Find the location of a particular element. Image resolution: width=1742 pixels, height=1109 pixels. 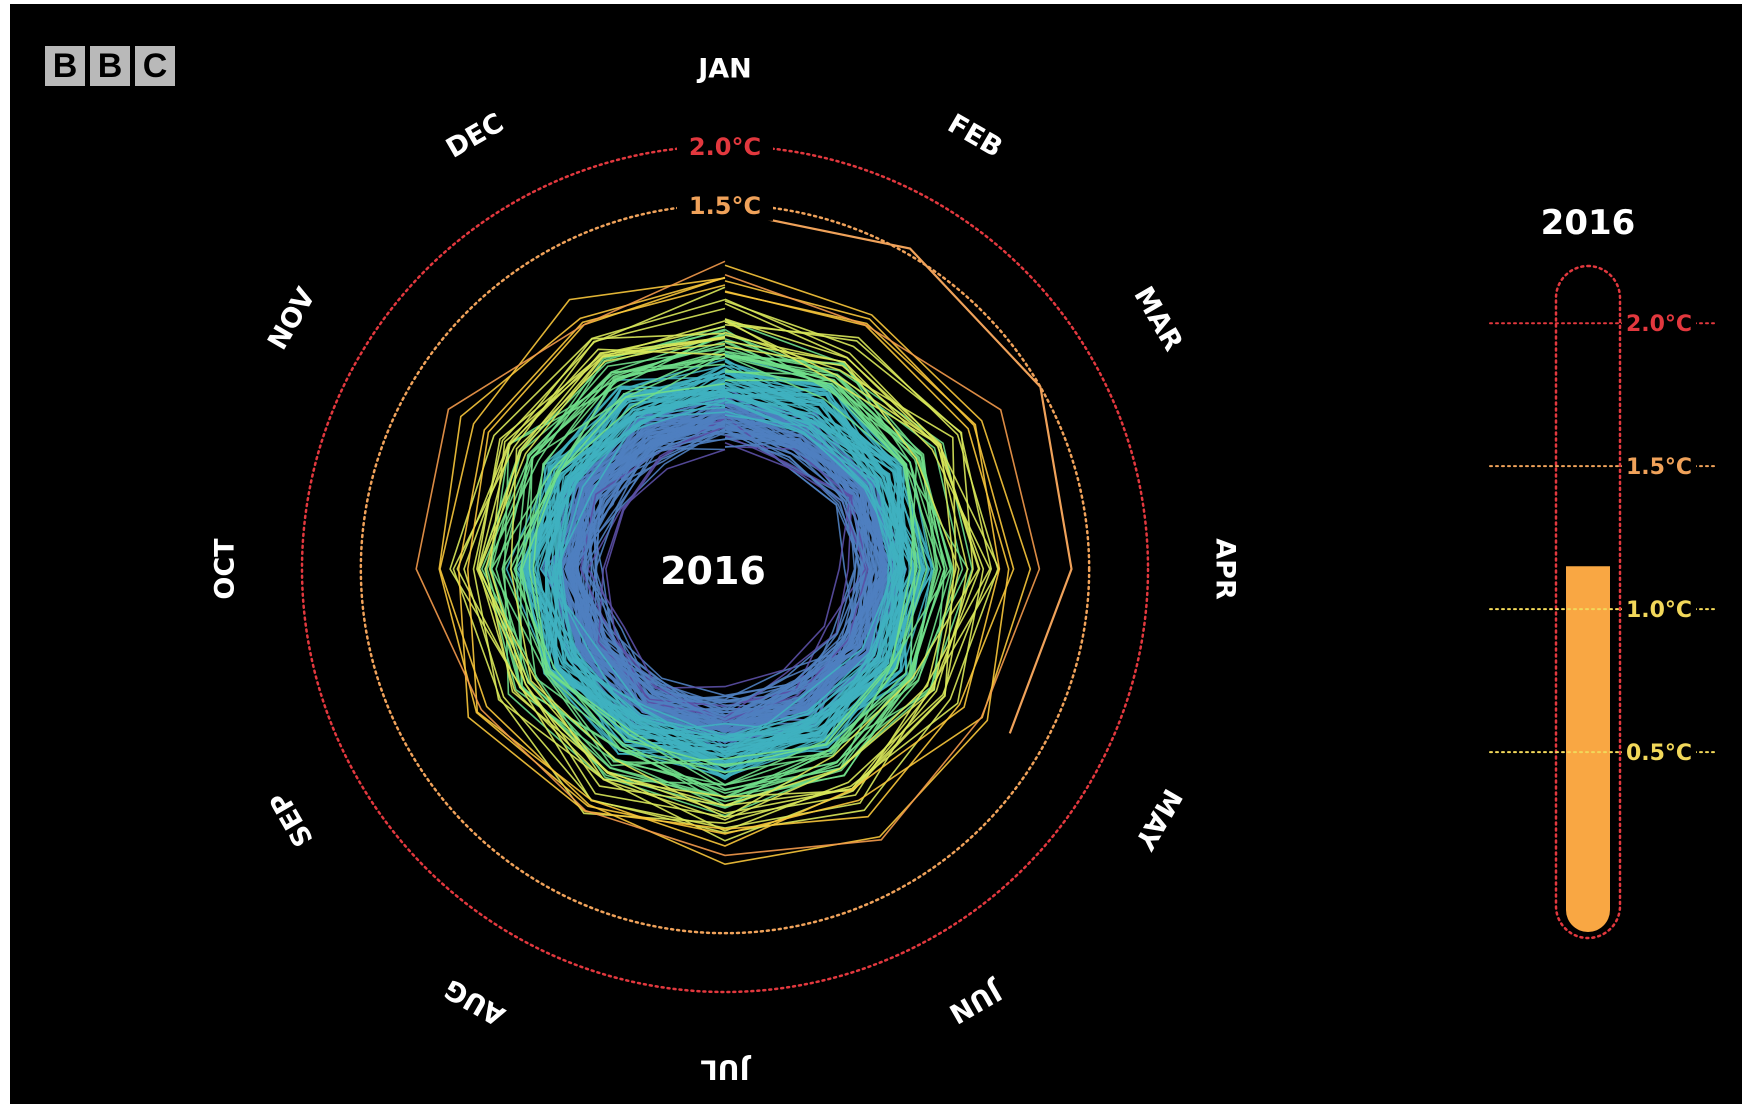

year-loop-2004 is located at coordinates (716, 569).